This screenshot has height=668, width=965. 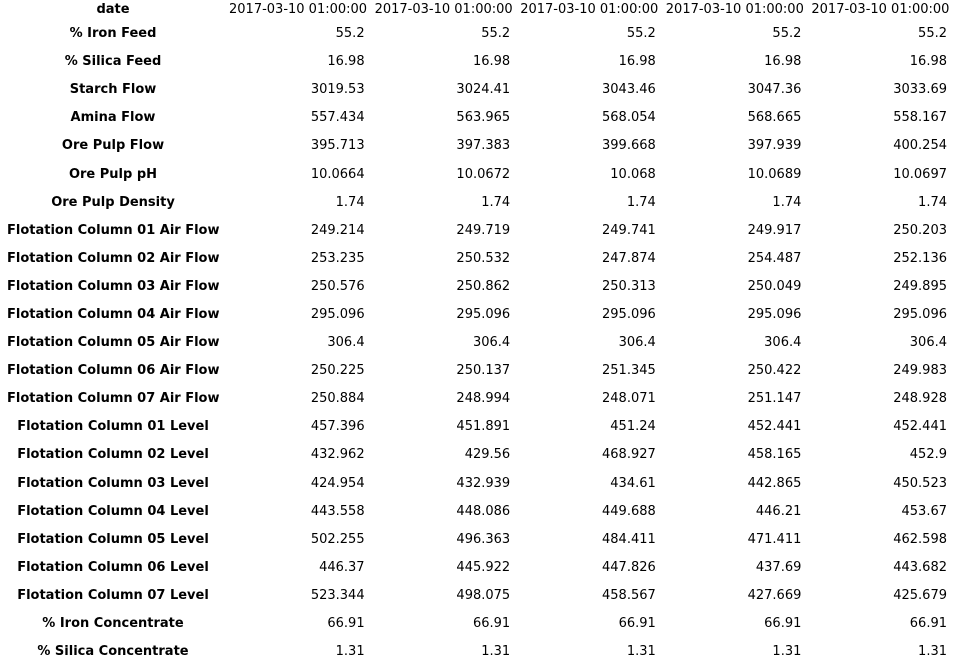 What do you see at coordinates (113, 34) in the screenshot?
I see `row-label: % Iron Feed` at bounding box center [113, 34].